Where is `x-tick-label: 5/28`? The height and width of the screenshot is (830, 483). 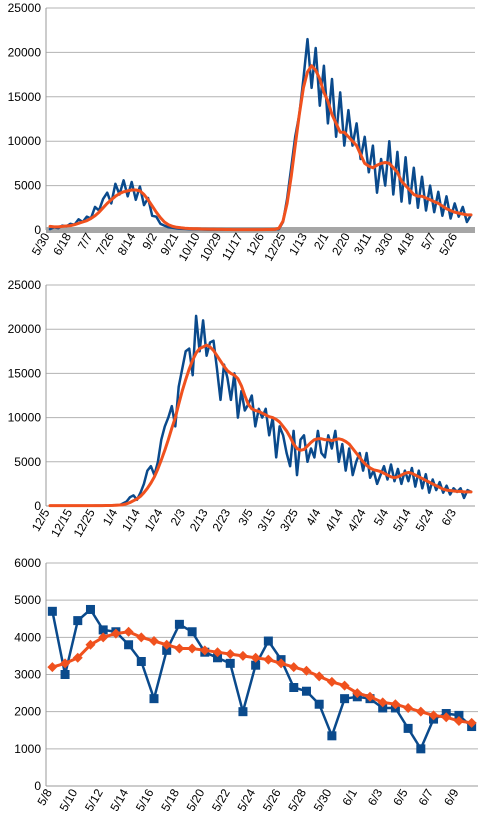 x-tick-label: 5/28 is located at coordinates (297, 800).